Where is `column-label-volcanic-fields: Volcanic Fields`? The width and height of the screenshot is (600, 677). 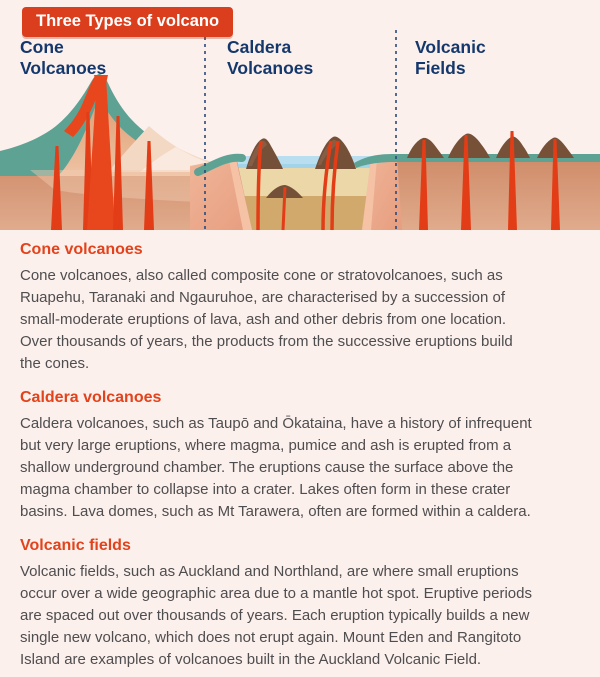 column-label-volcanic-fields: Volcanic Fields is located at coordinates (450, 57).